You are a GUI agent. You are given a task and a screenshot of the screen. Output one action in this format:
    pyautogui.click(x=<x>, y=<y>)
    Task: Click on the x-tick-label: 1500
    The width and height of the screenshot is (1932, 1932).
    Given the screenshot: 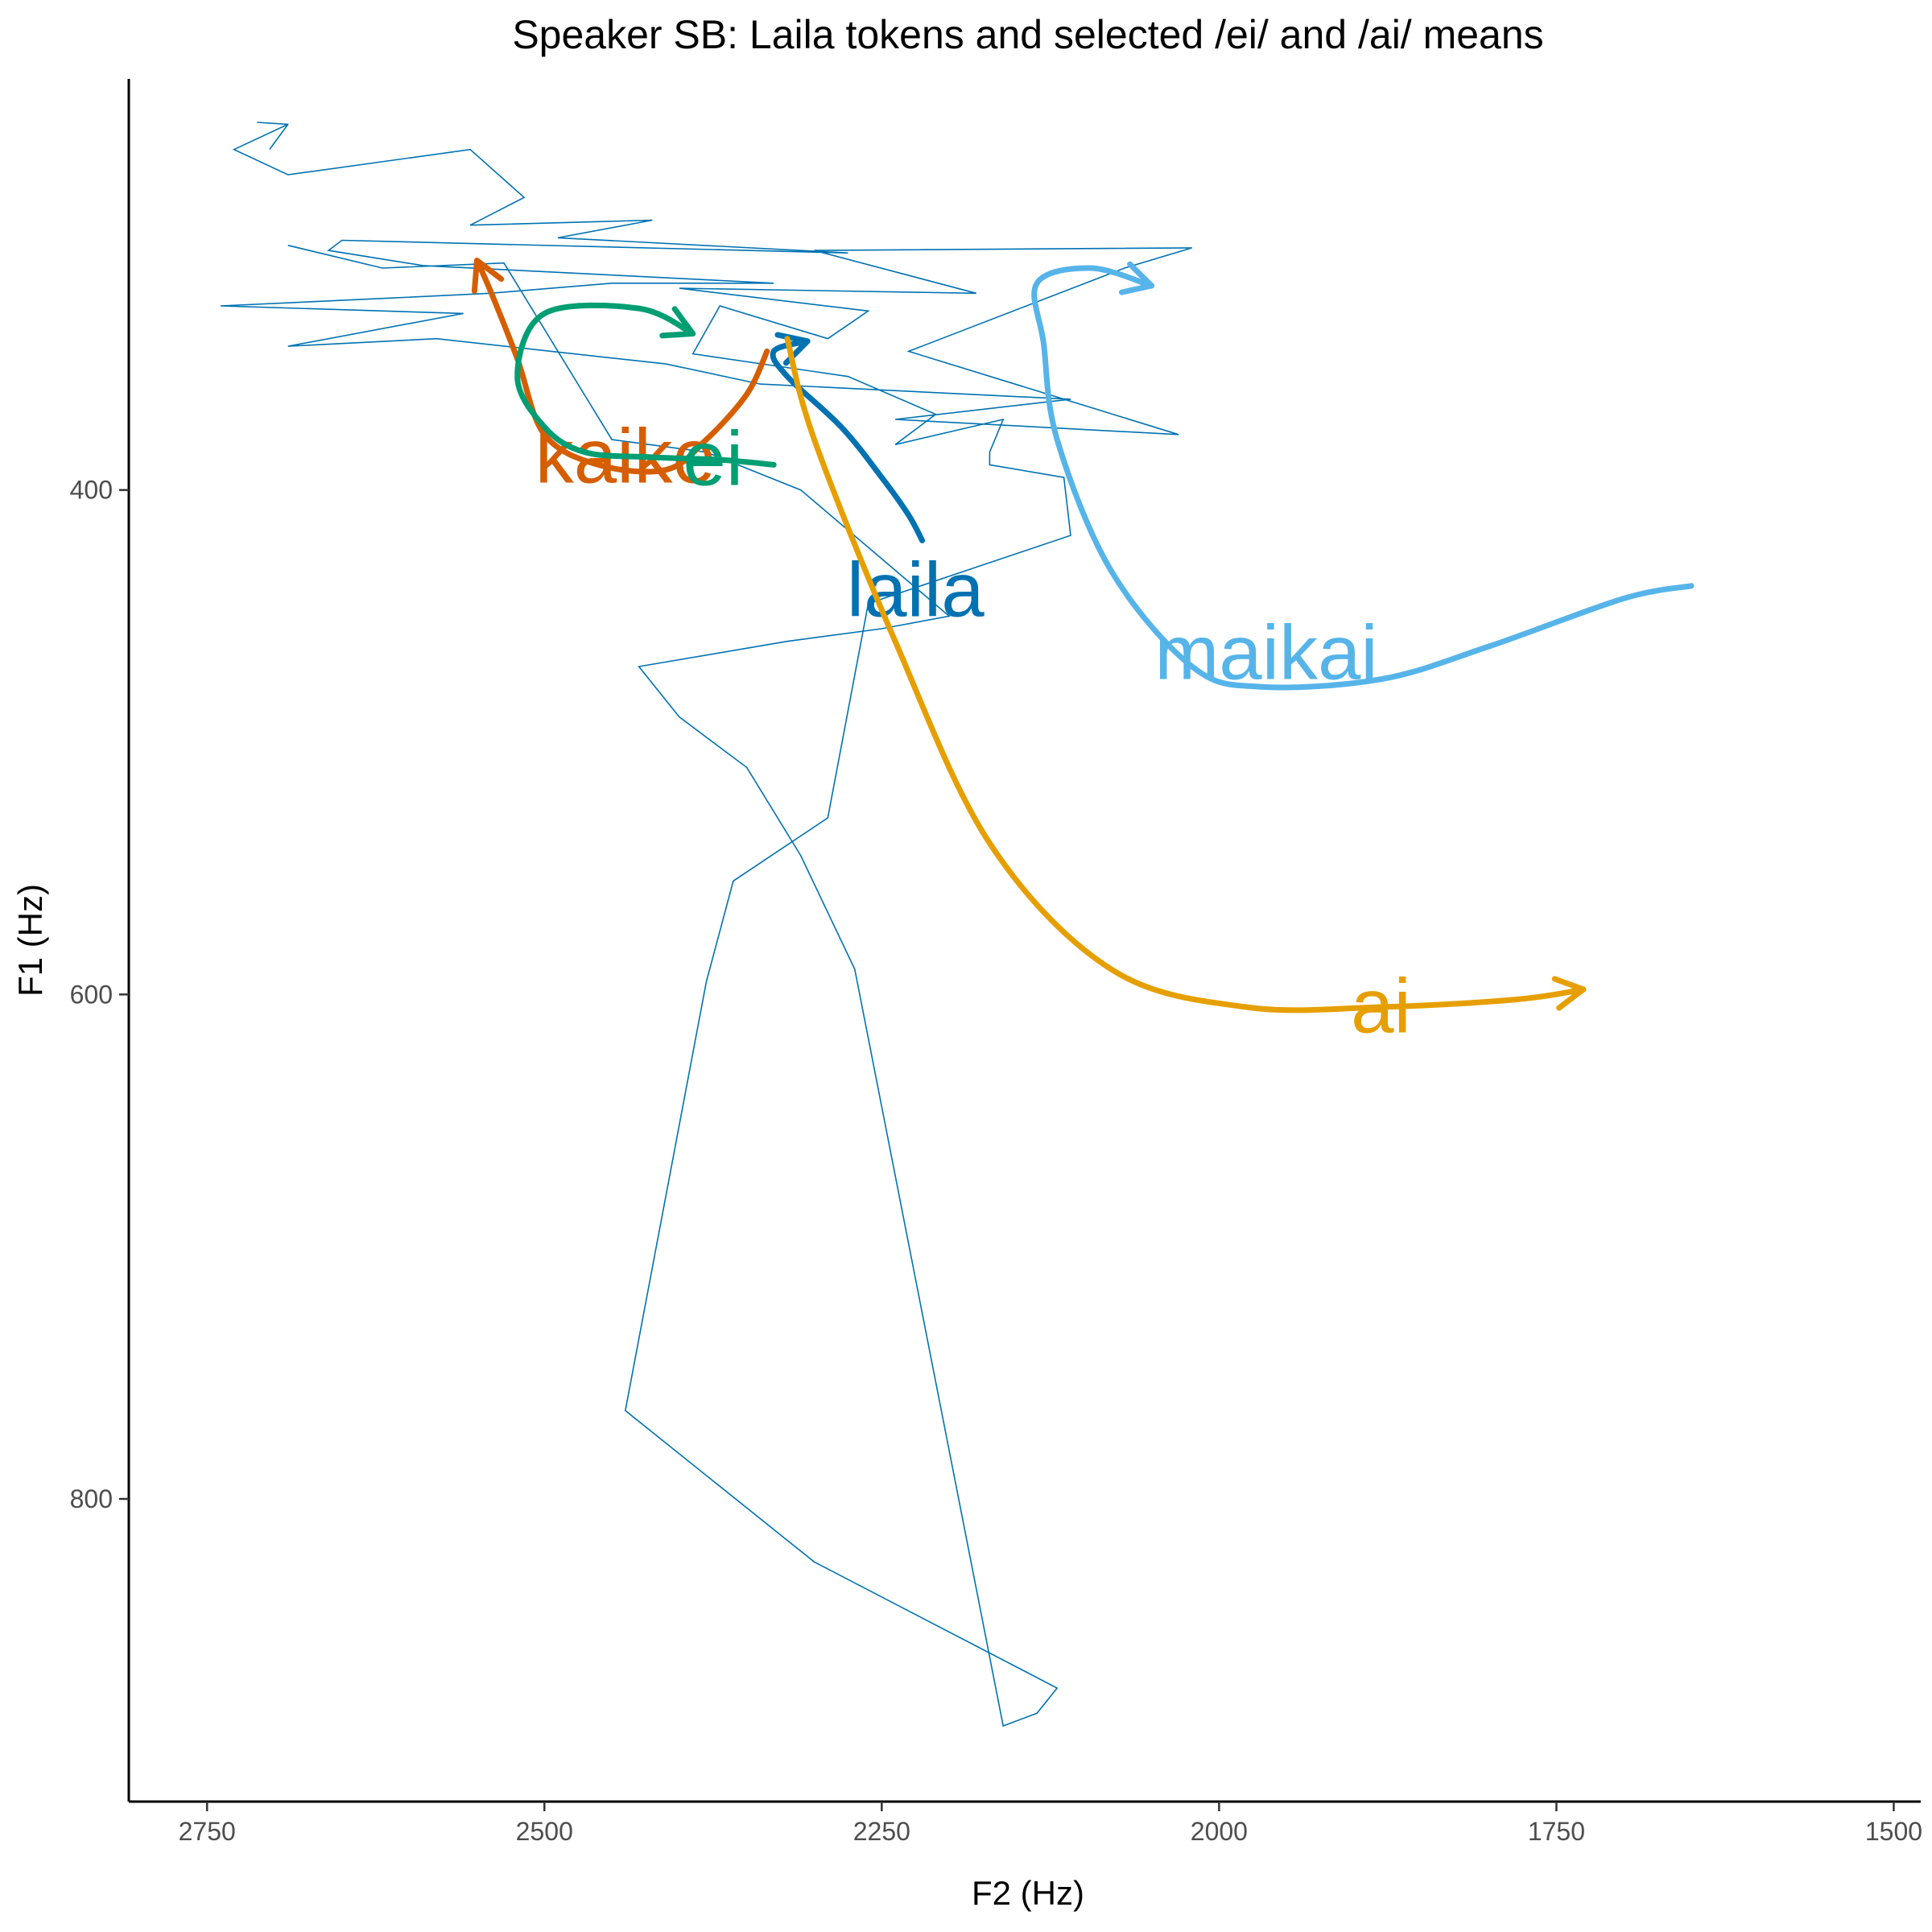 What is the action you would take?
    pyautogui.click(x=1893, y=1831)
    